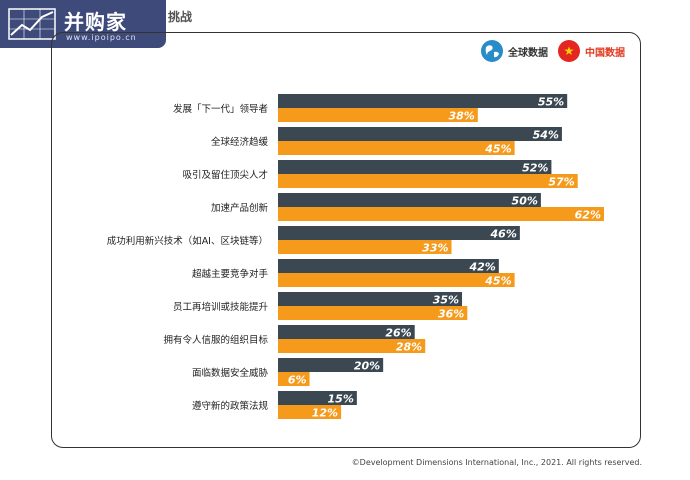 Image resolution: width=690 pixels, height=480 pixels. I want to click on category-label: 拥有令人信服的组织目标, so click(215, 340).